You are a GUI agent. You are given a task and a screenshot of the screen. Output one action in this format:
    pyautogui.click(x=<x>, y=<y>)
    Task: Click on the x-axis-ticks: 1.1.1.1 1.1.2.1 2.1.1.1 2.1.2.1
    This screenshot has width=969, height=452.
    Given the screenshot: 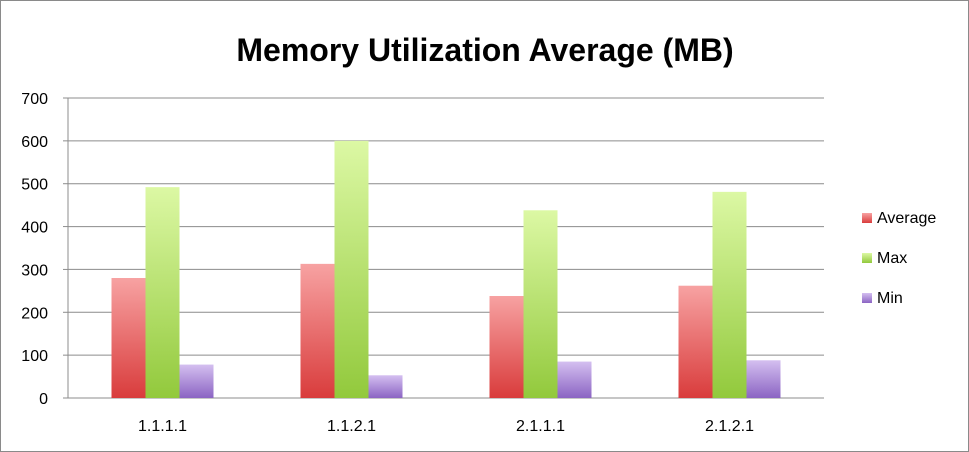 What is the action you would take?
    pyautogui.click(x=446, y=426)
    